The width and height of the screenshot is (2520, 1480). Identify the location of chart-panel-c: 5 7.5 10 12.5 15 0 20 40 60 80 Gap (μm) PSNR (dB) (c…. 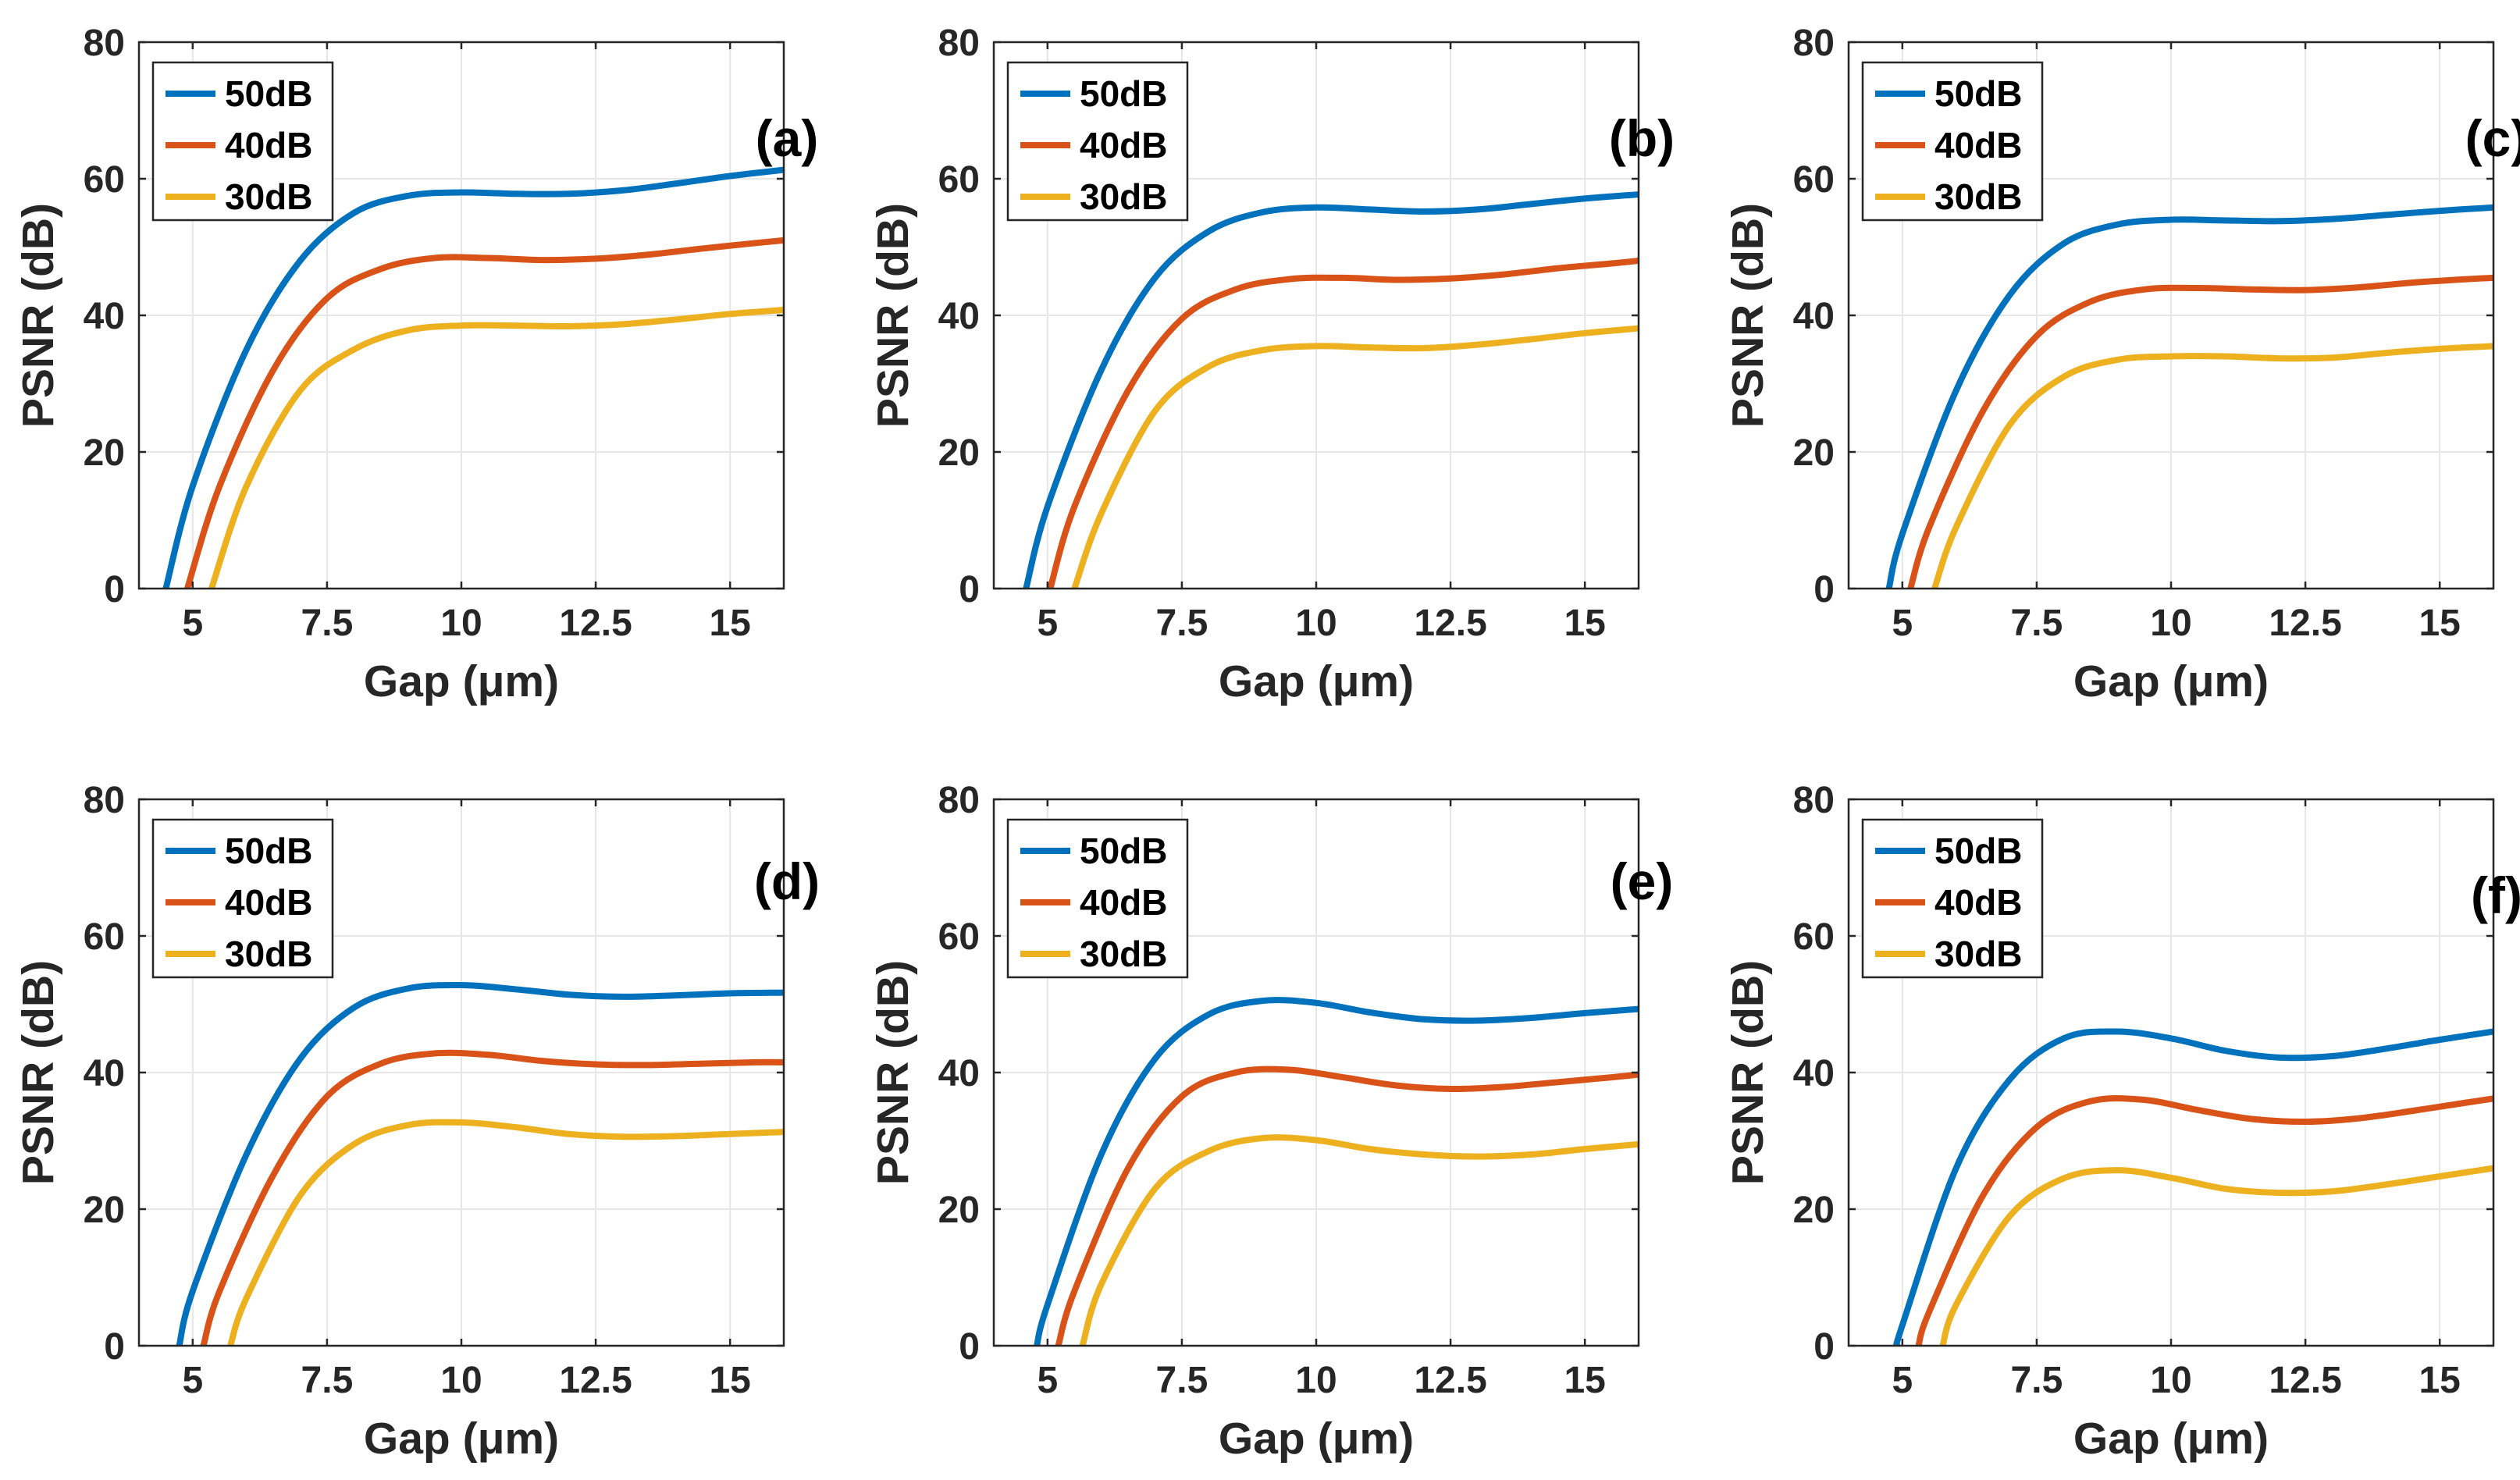
(2121, 364).